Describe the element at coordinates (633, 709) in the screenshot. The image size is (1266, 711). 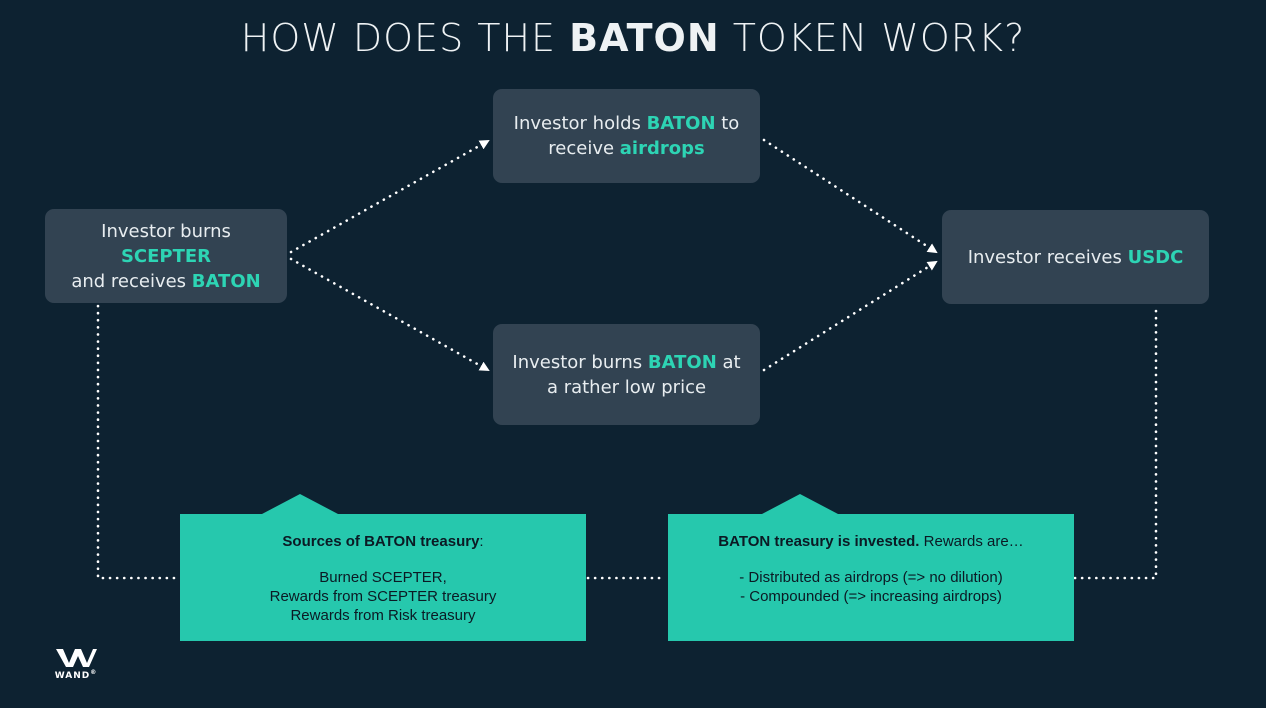
I see `bottom-border` at that location.